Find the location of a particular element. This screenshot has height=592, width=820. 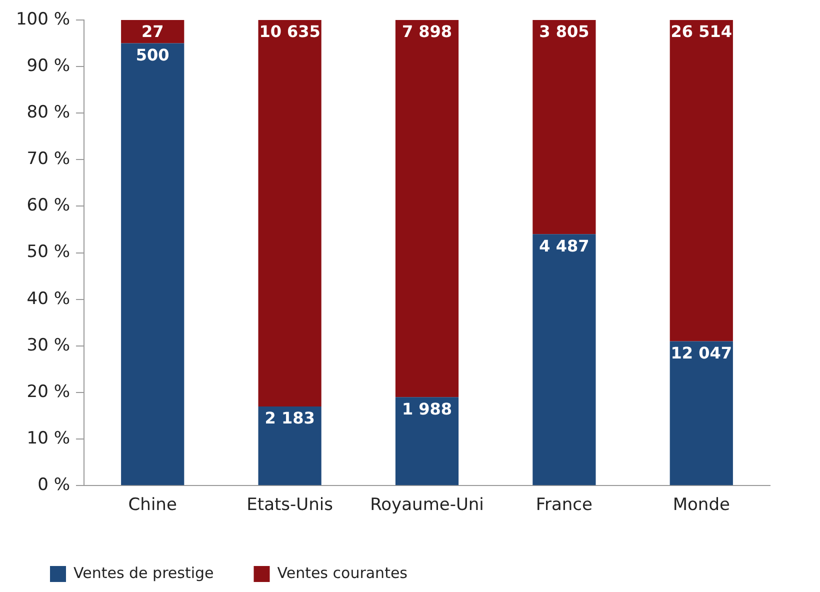

y-tick-label: 0 % is located at coordinates (54, 485).